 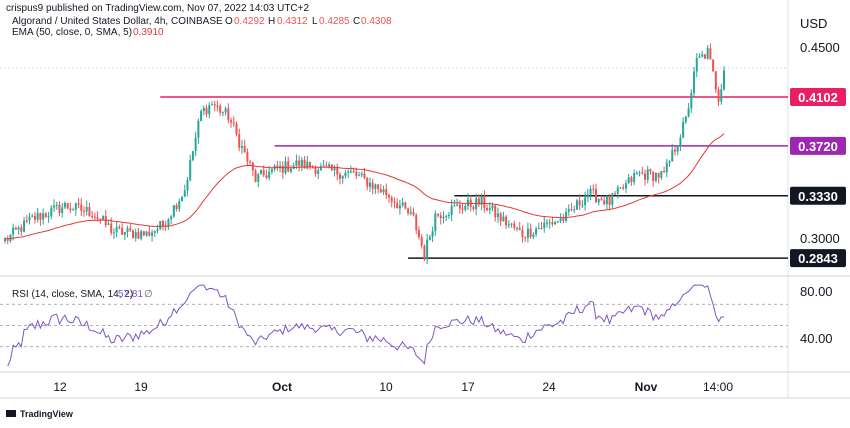 What do you see at coordinates (718, 387) in the screenshot?
I see `x-tick-1400: 14:00` at bounding box center [718, 387].